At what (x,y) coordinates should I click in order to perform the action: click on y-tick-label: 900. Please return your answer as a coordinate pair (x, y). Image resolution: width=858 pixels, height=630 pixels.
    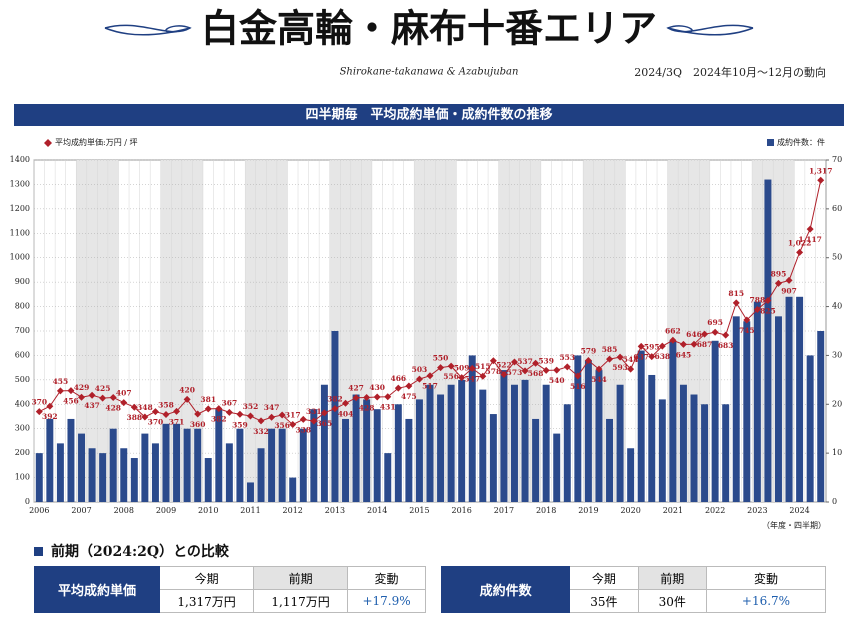
    Looking at the image, I should click on (22, 281).